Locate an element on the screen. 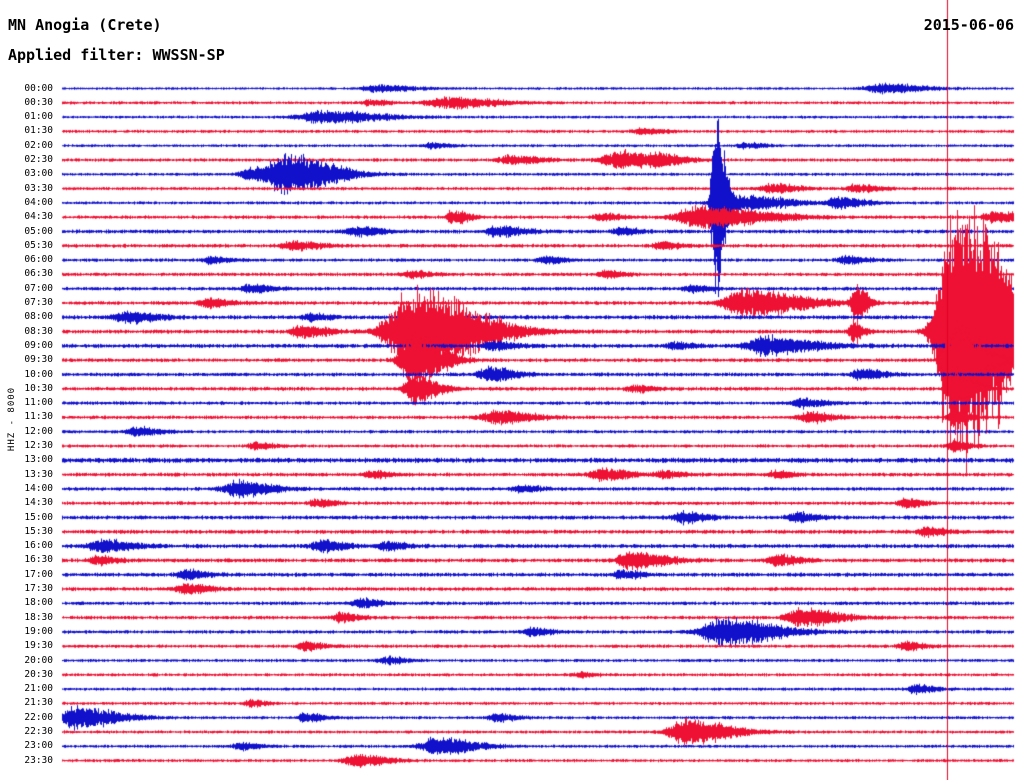 This screenshot has height=780, width=1024. time-label: 16:30 is located at coordinates (38, 560).